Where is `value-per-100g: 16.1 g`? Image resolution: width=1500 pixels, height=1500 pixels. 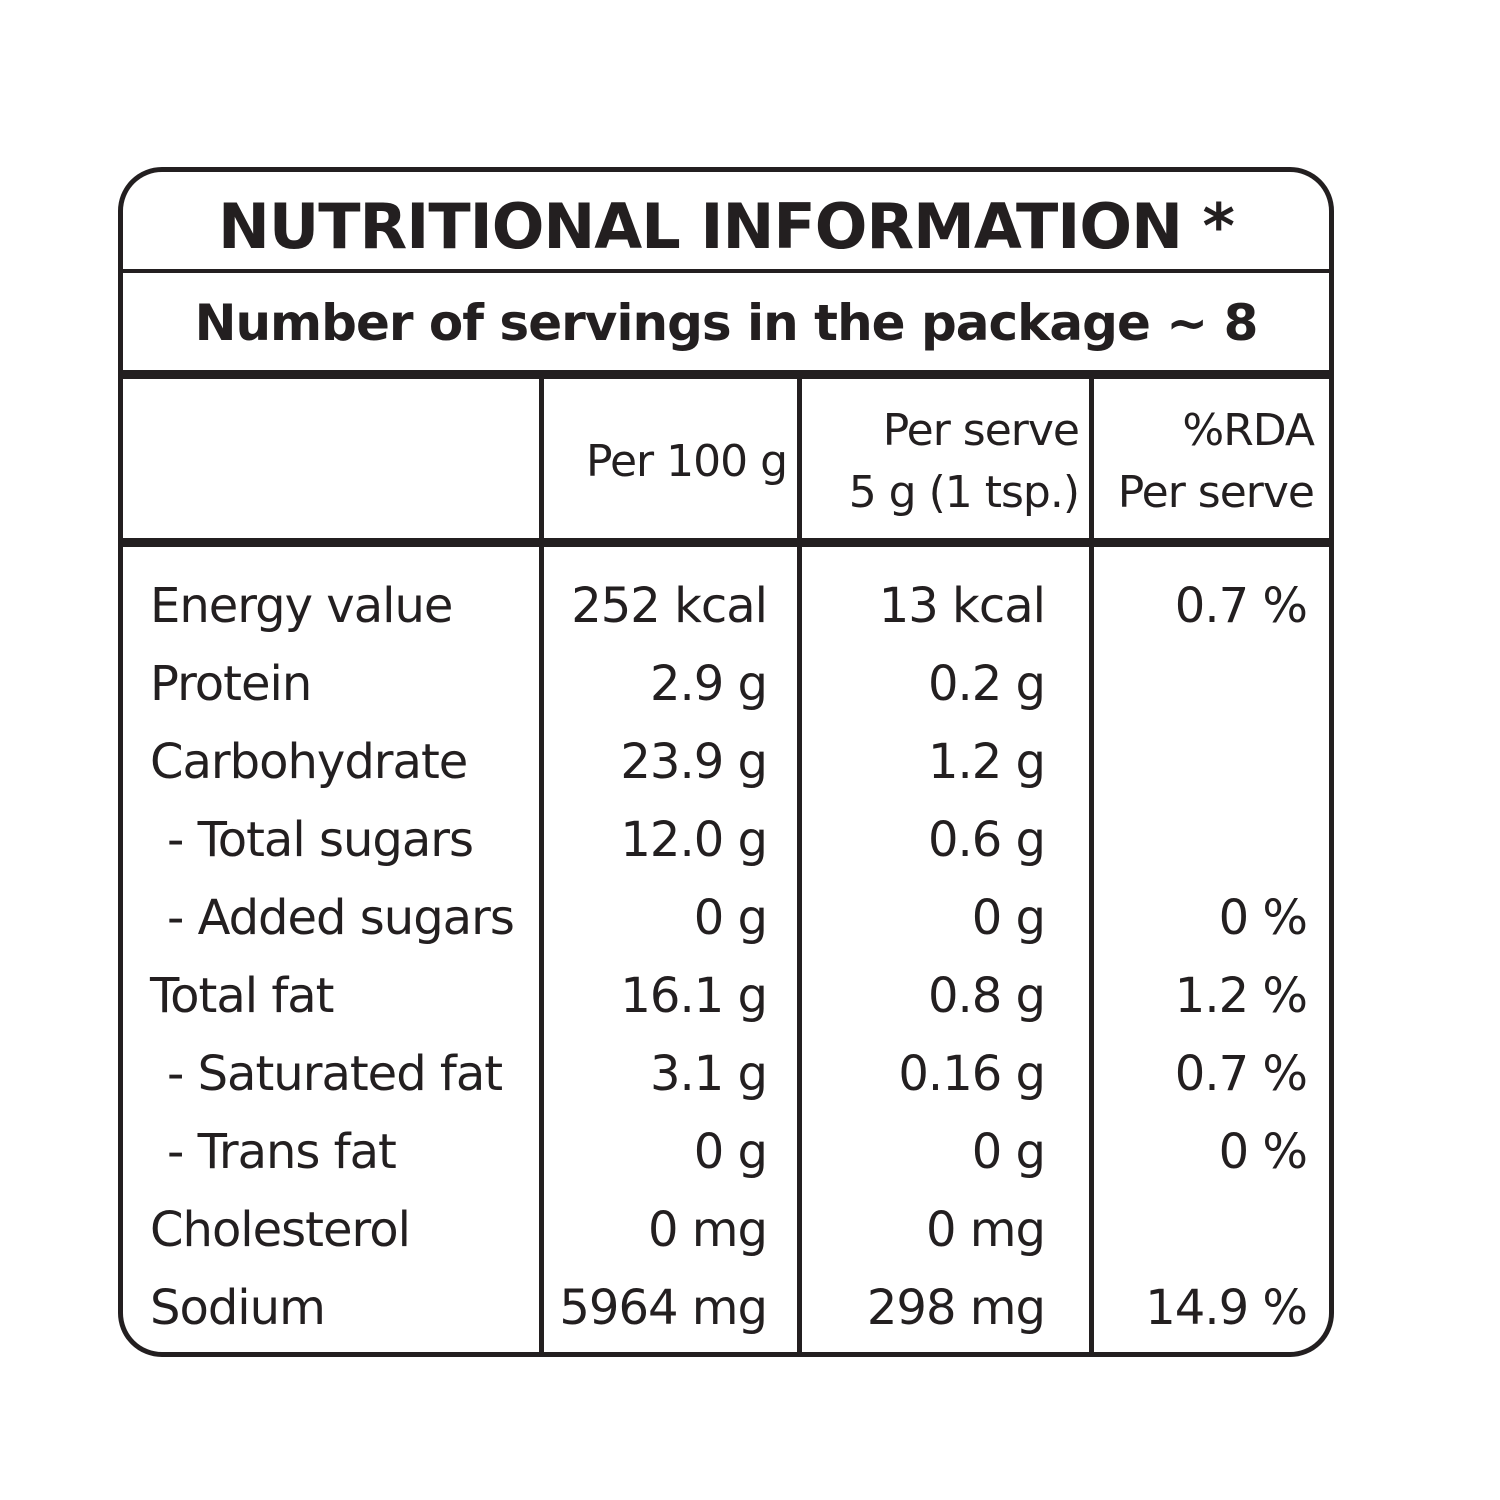 value-per-100g: 16.1 g is located at coordinates (694, 996).